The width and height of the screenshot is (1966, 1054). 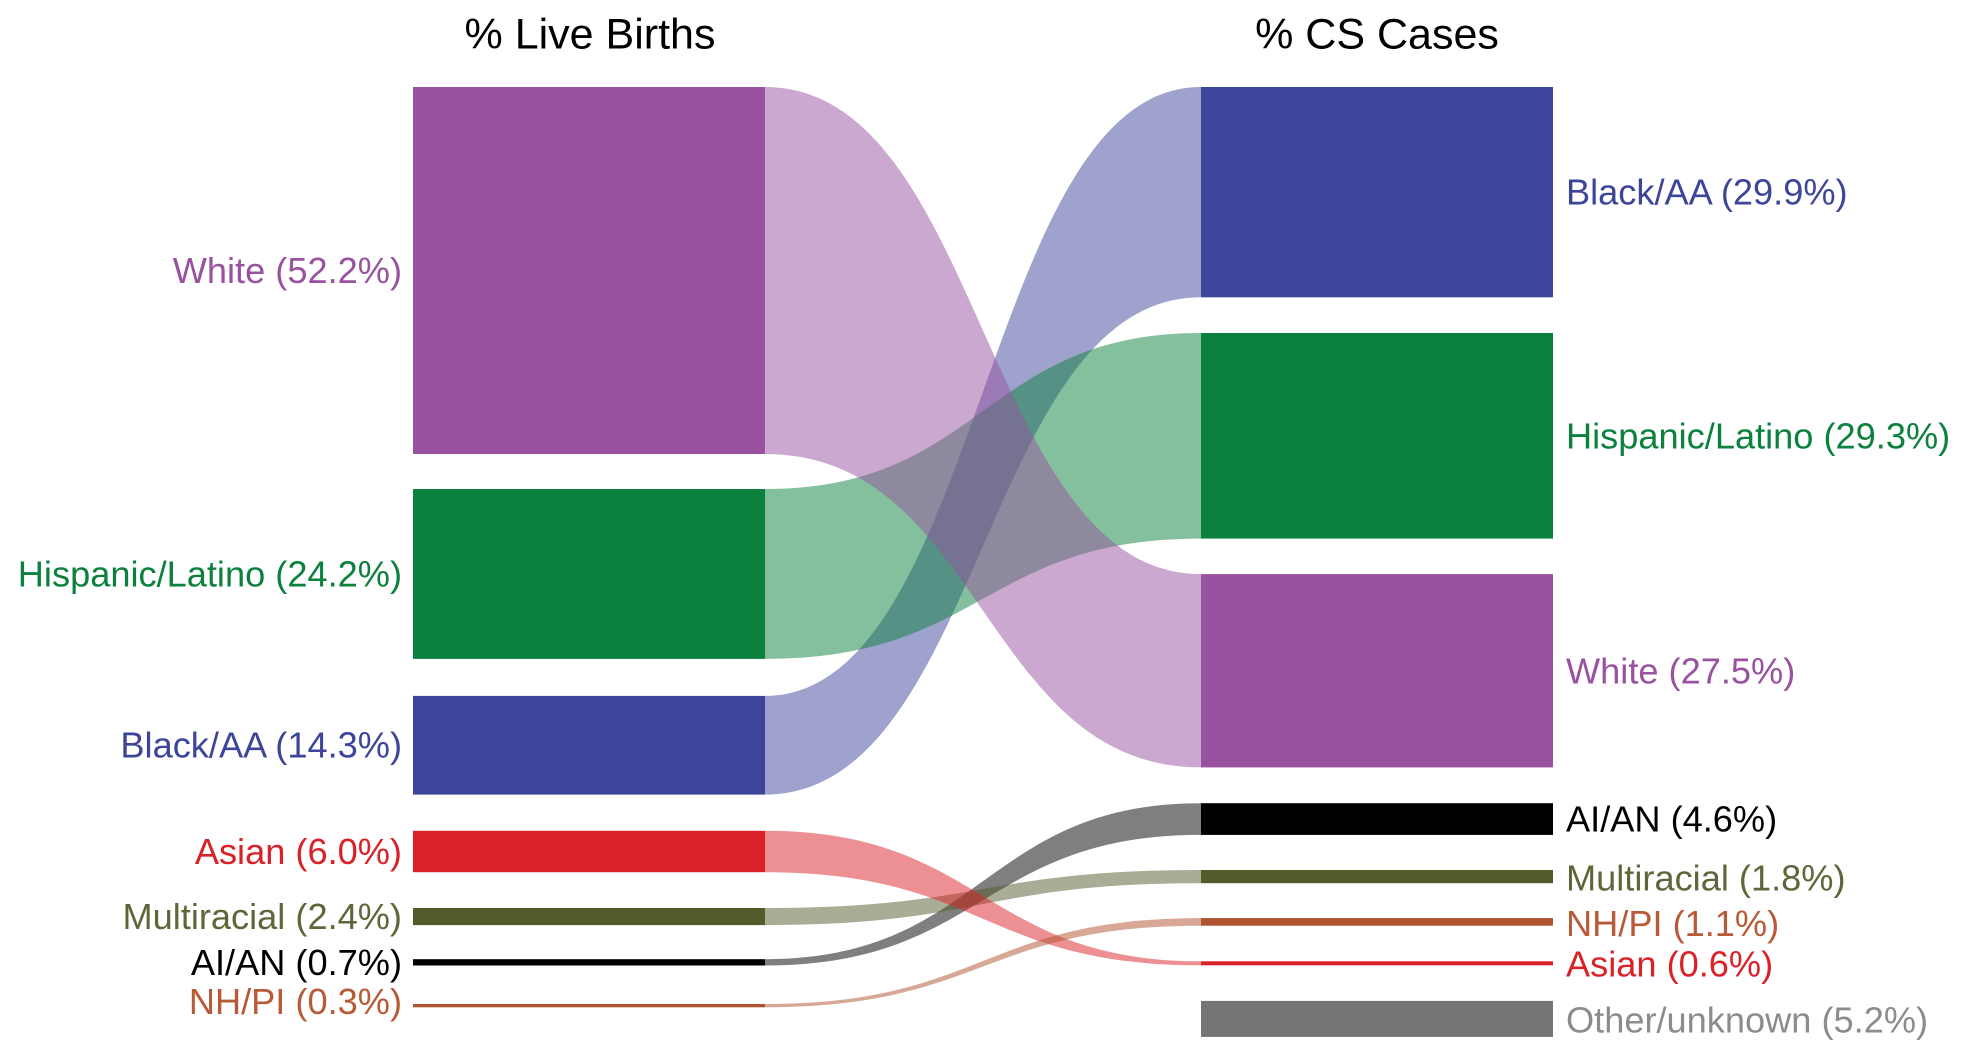 What do you see at coordinates (287, 270) in the screenshot?
I see `svg-text: White (52.2%)` at bounding box center [287, 270].